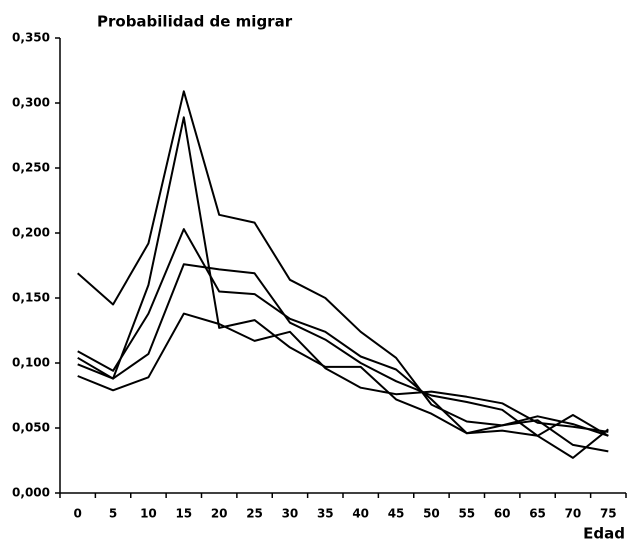 This screenshot has height=544, width=632. Describe the element at coordinates (31, 428) in the screenshot. I see `y-tick-label: 0,050` at that location.